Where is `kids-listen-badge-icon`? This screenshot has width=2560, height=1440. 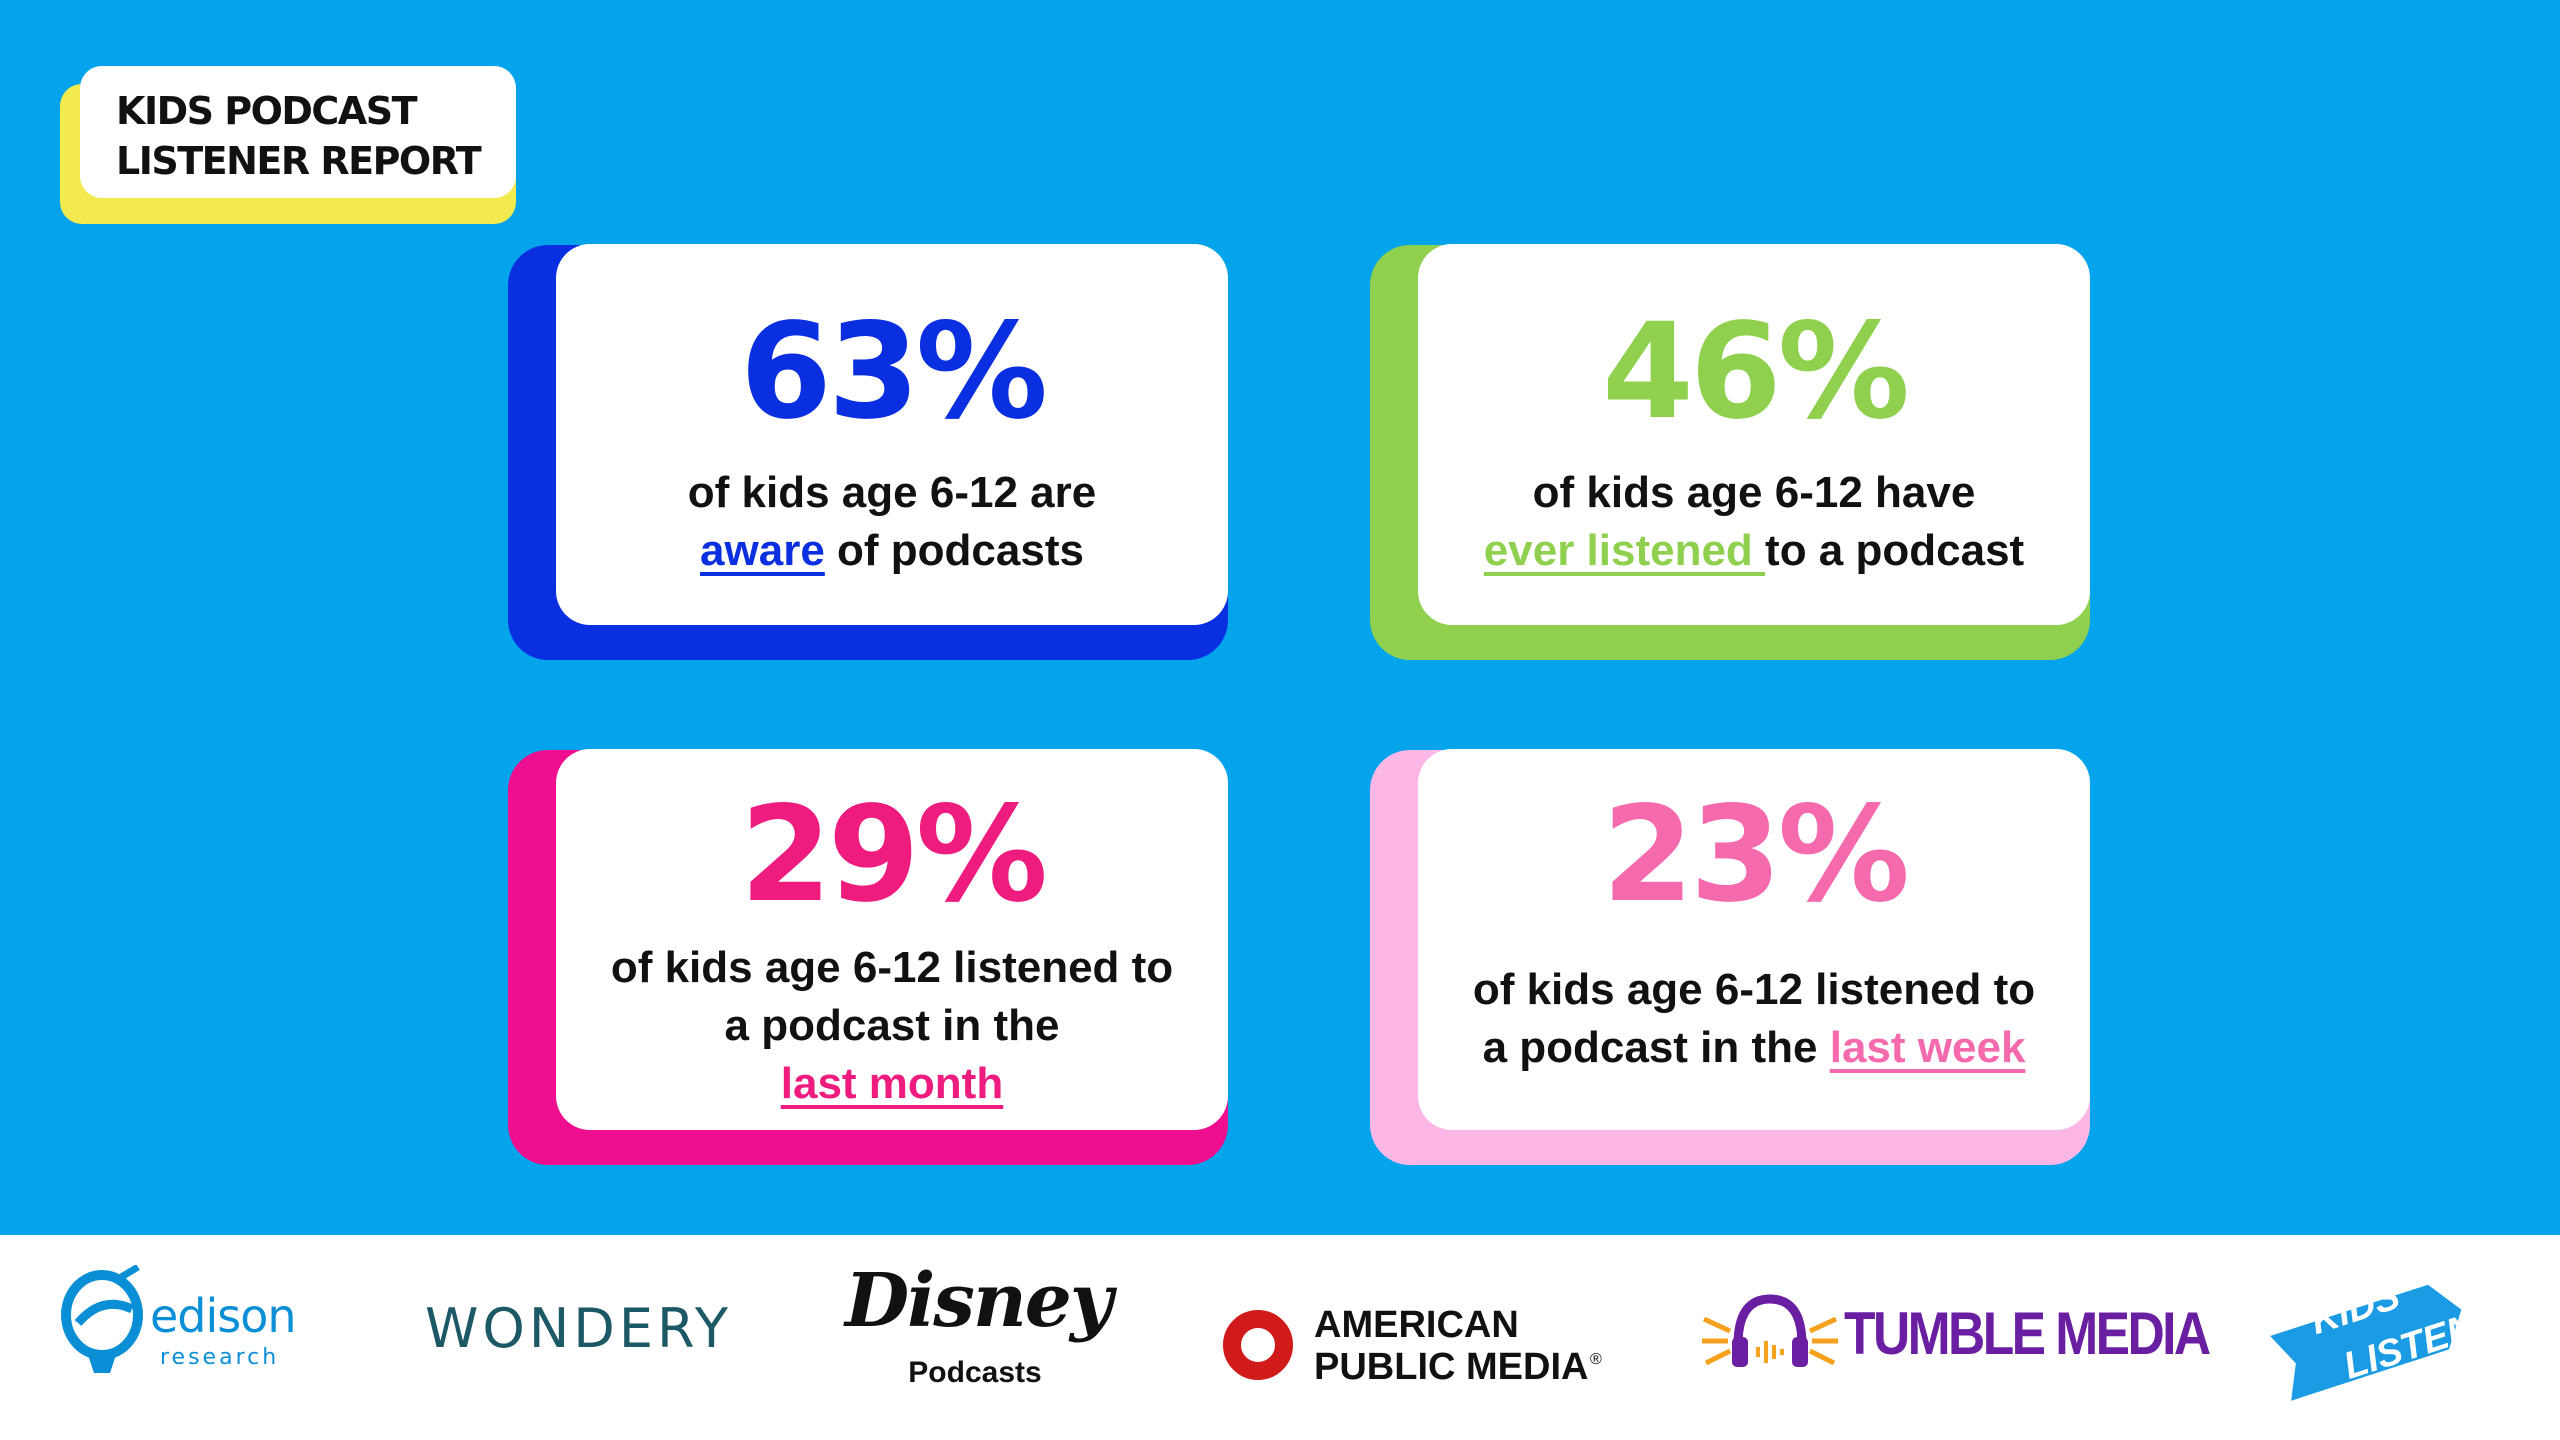 kids-listen-badge-icon is located at coordinates (2366, 1342).